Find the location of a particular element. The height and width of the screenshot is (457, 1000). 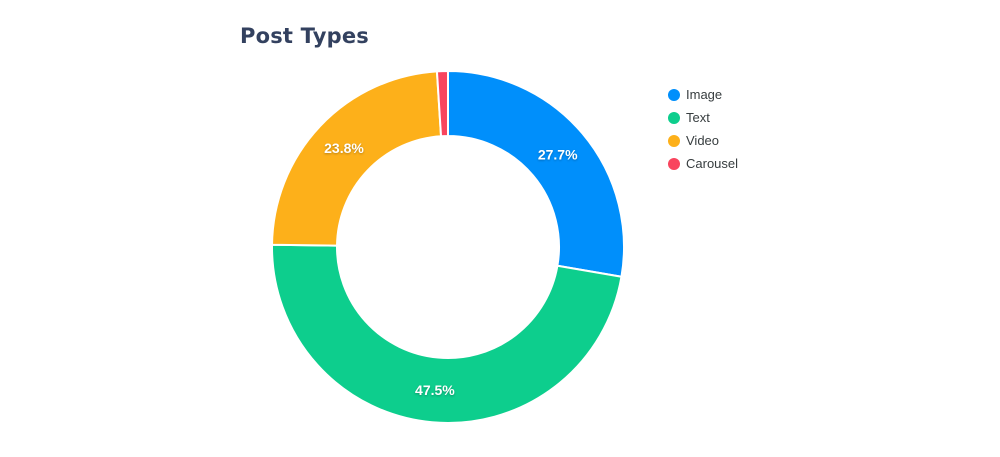

legend-item-video: Video is located at coordinates (703, 141).